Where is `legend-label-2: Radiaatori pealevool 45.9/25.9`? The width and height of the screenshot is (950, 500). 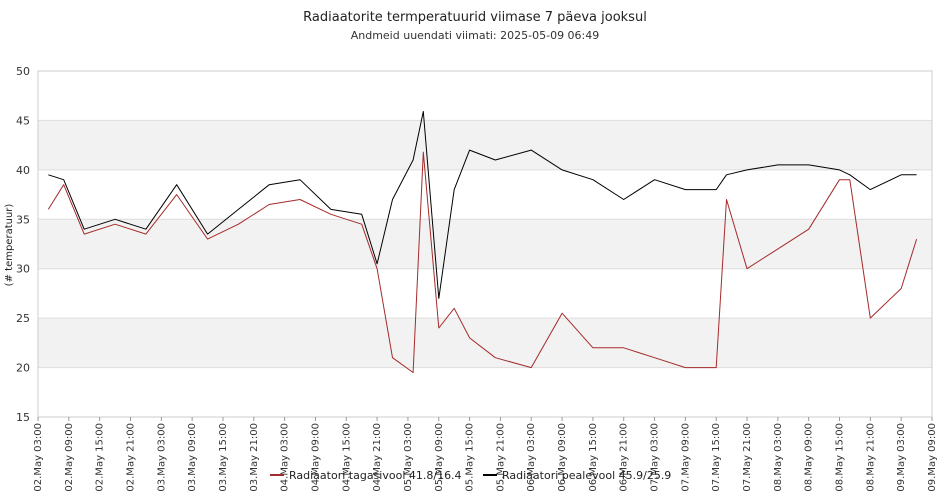
legend-label-2: Radiaatori pealevool 45.9/25.9 is located at coordinates (586, 475).